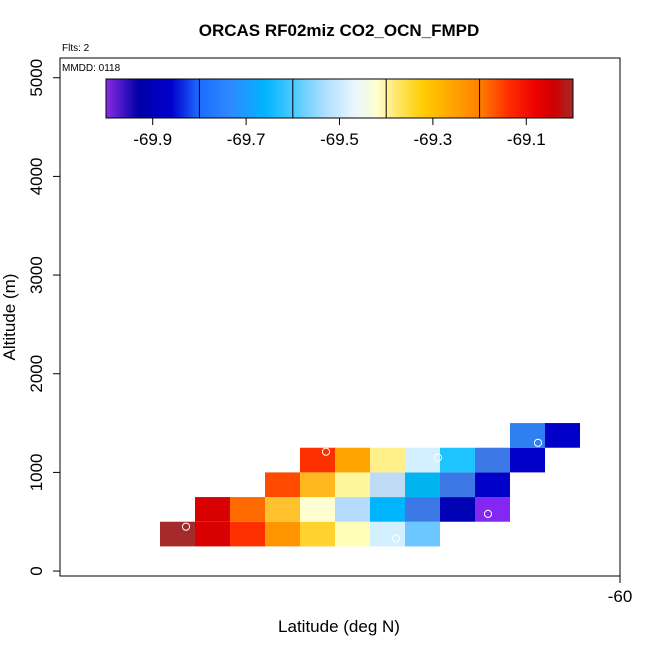 The width and height of the screenshot is (650, 650). What do you see at coordinates (339, 139) in the screenshot?
I see `colorbar-tick-label: -69.5` at bounding box center [339, 139].